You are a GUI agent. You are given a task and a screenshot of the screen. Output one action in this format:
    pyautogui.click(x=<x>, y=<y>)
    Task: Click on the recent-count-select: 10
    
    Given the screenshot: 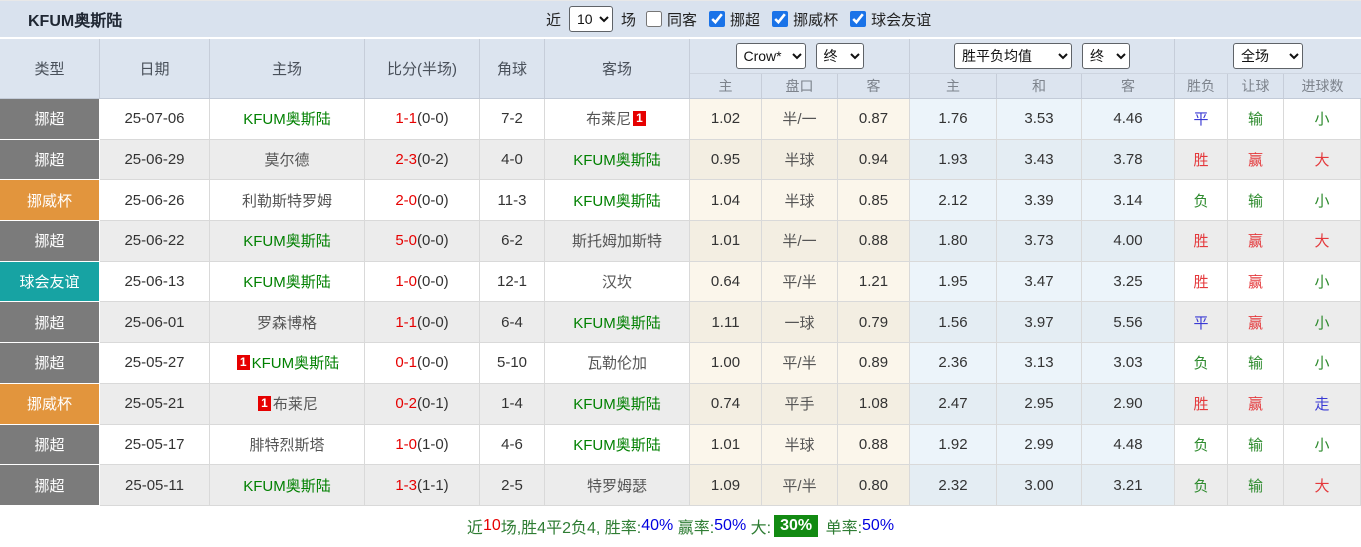 What is the action you would take?
    pyautogui.click(x=591, y=19)
    